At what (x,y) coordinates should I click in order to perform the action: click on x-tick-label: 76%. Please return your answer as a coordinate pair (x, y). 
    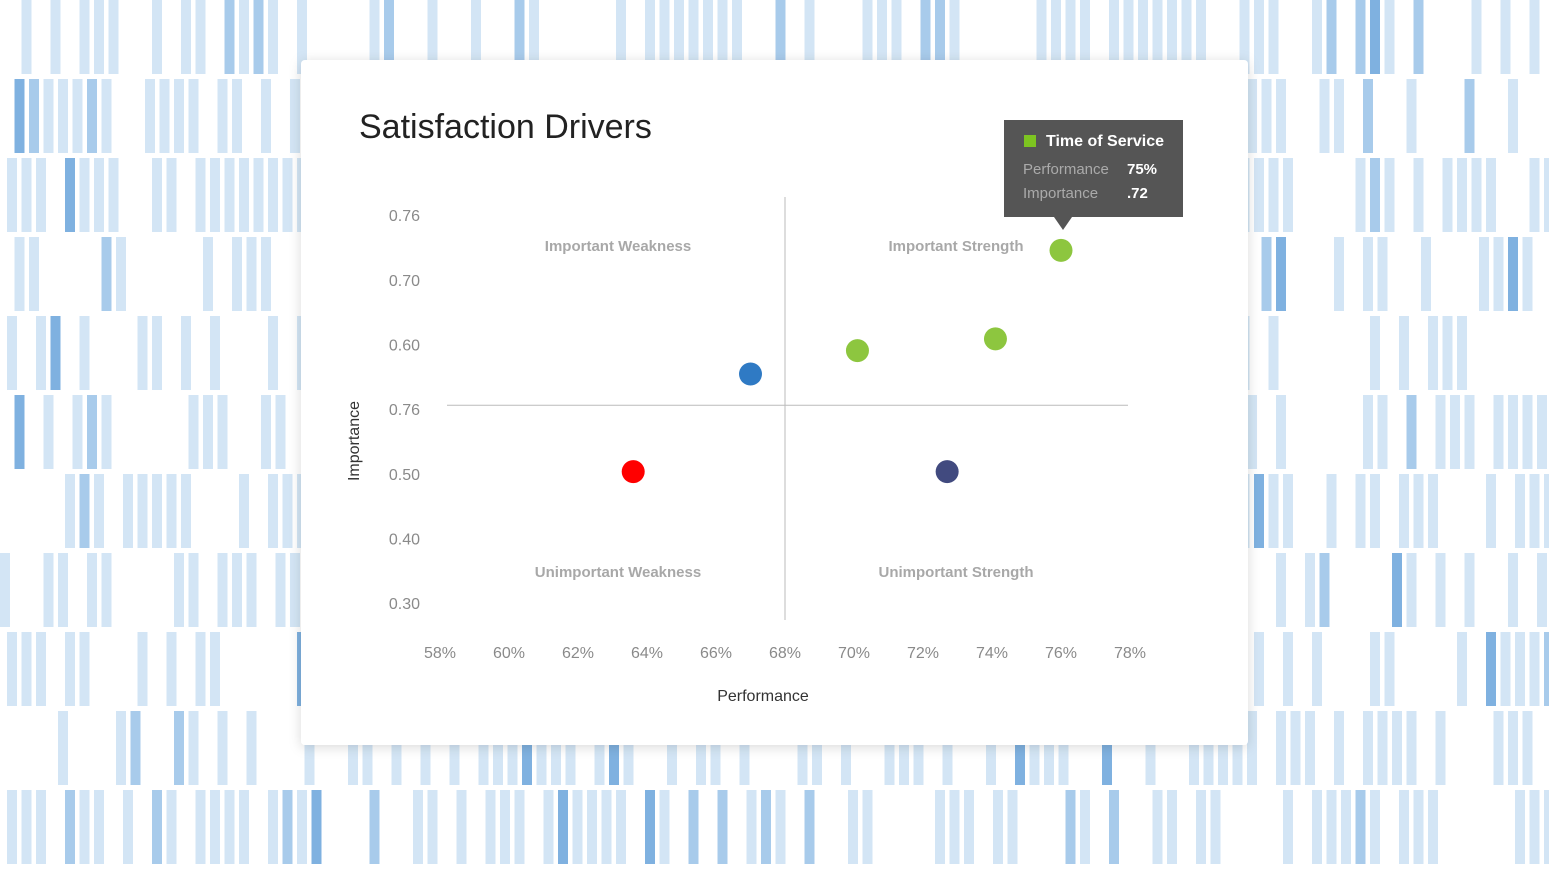
    Looking at the image, I should click on (1061, 653).